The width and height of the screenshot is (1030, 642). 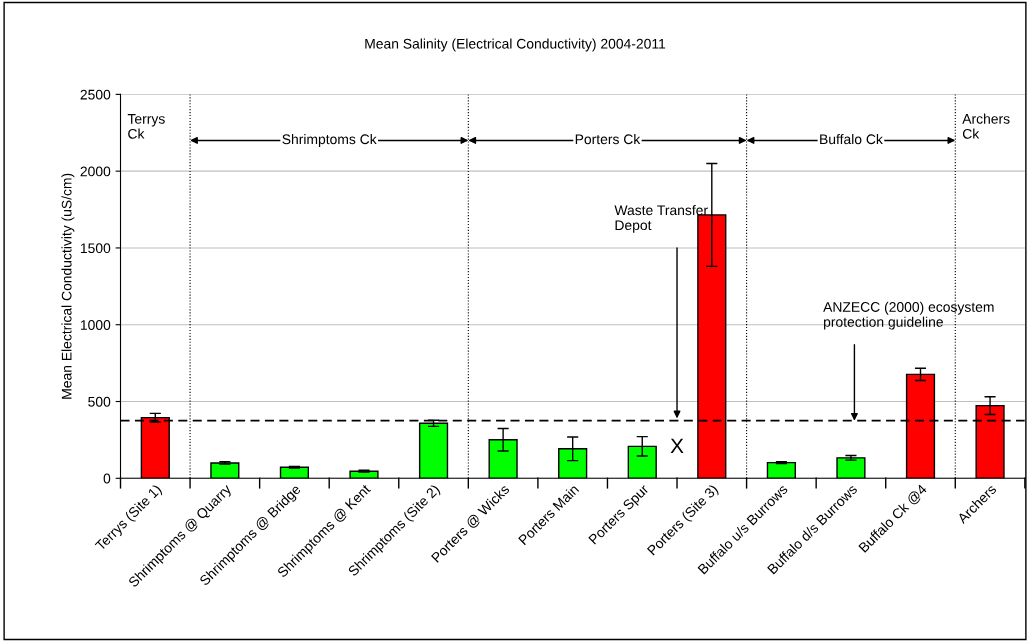 What do you see at coordinates (515, 45) in the screenshot?
I see `chart-title: Mean Salinity (Electrical Conductivity) 2004-2011` at bounding box center [515, 45].